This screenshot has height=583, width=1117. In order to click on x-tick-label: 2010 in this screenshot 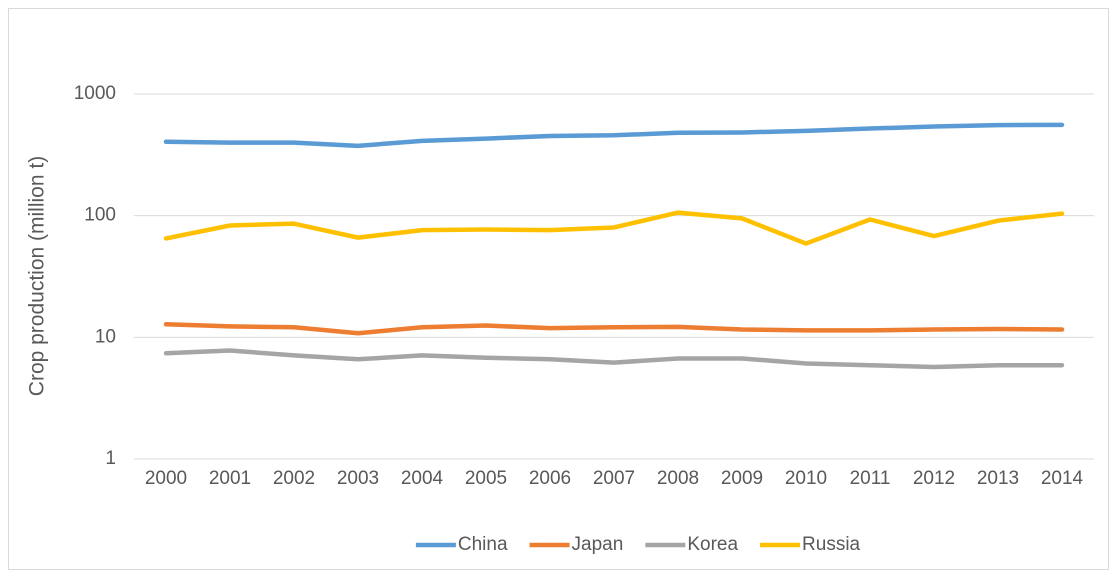, I will do `click(806, 478)`.